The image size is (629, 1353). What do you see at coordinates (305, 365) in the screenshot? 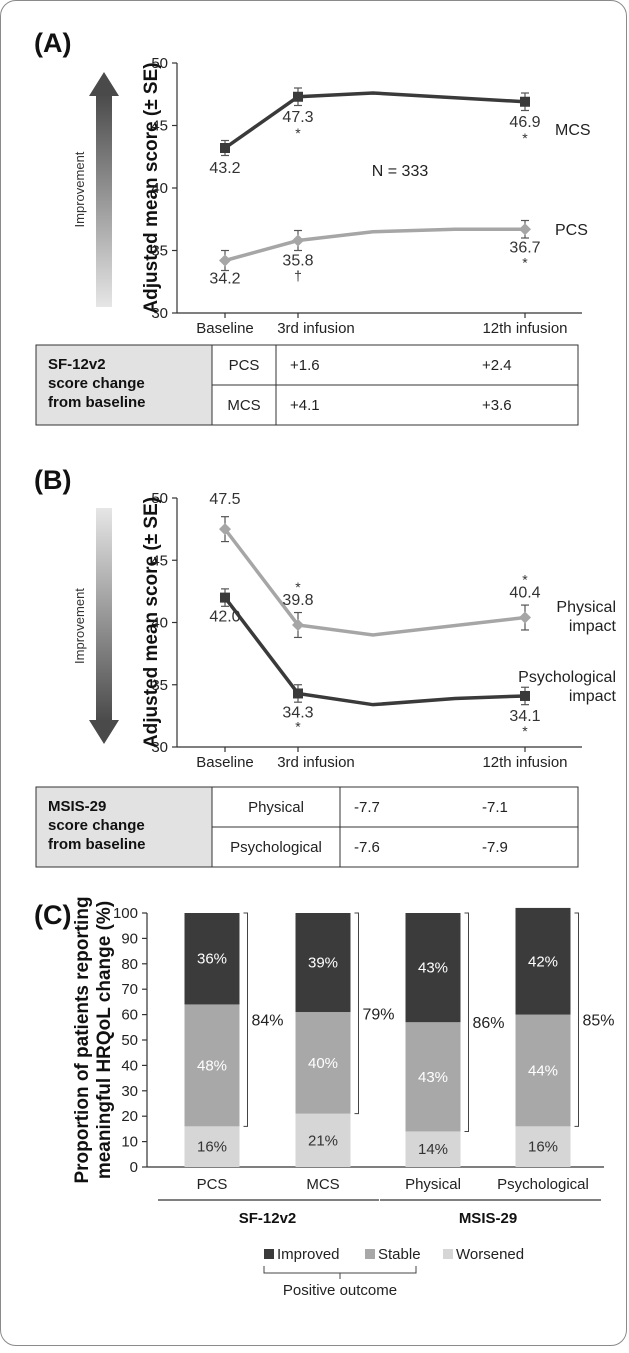
I see `table-value: +1.6` at bounding box center [305, 365].